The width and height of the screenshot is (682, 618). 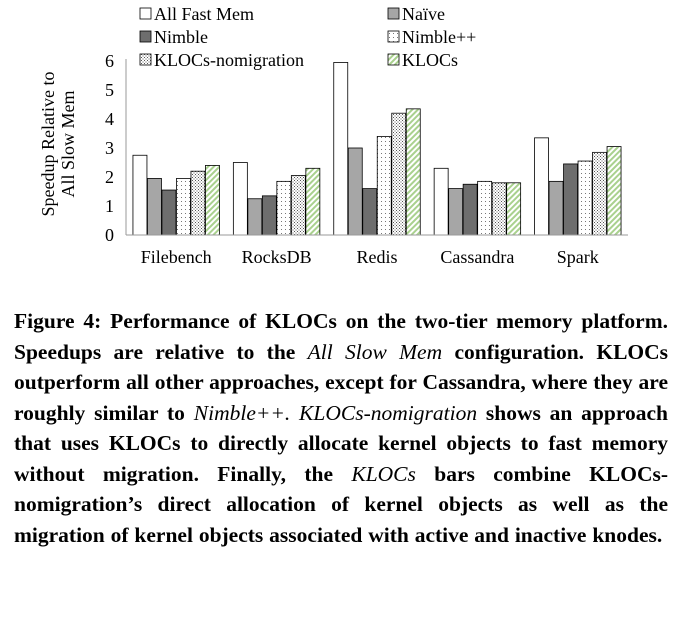 I want to click on y-axis-label-line: All Slow Mem, so click(x=68, y=143).